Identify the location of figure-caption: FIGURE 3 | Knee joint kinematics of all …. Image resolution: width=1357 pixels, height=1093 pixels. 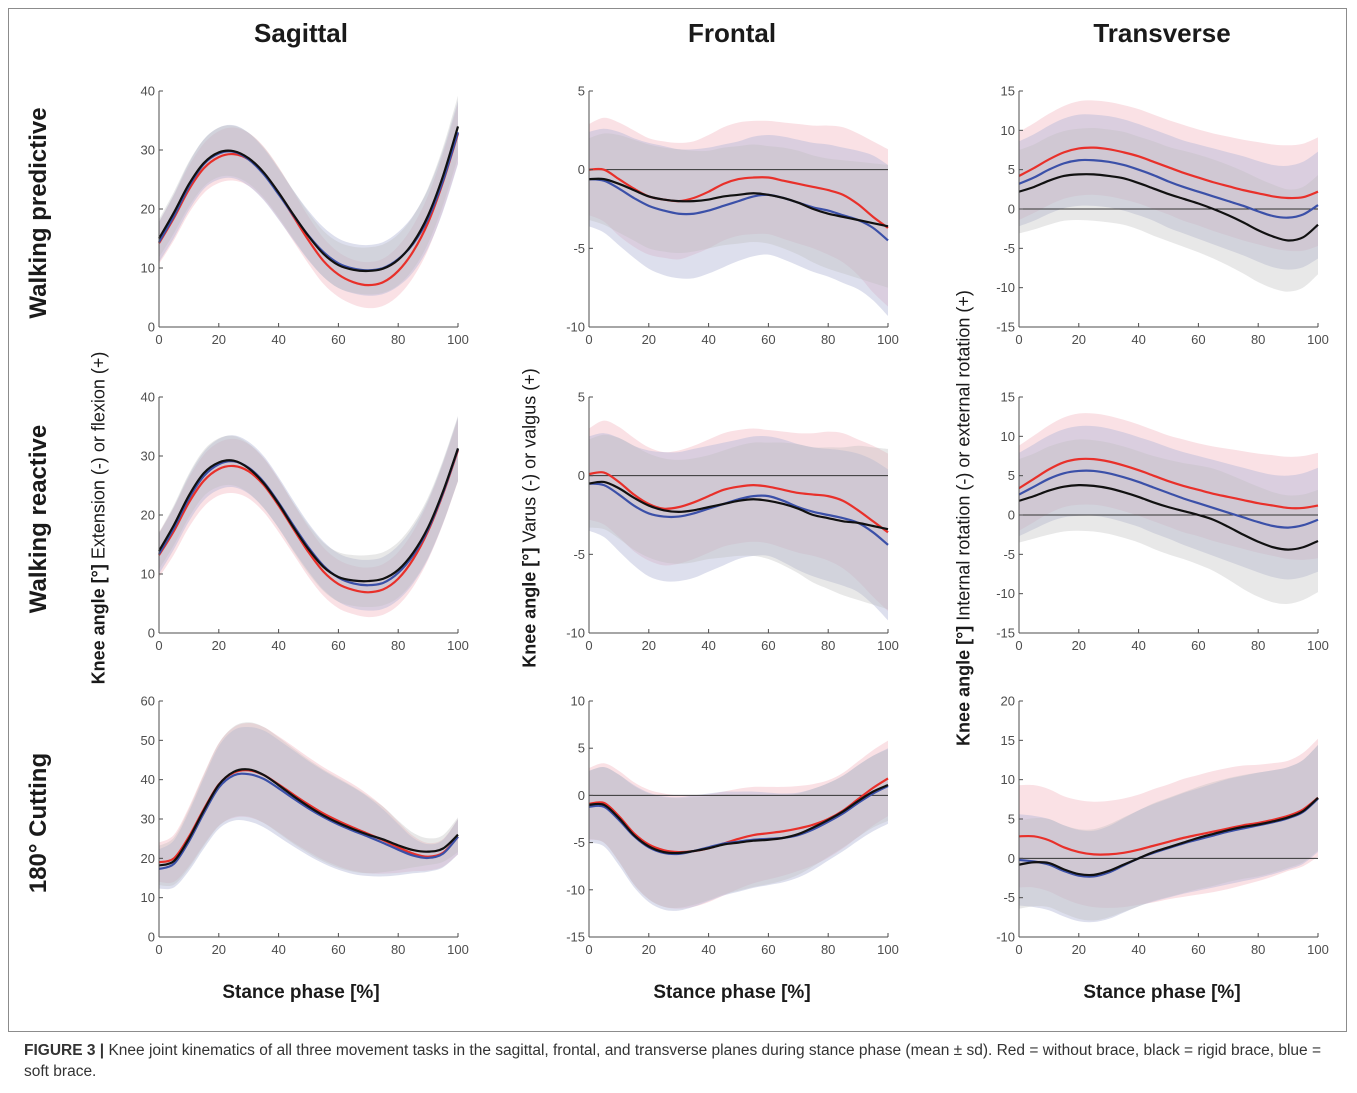
(679, 1061).